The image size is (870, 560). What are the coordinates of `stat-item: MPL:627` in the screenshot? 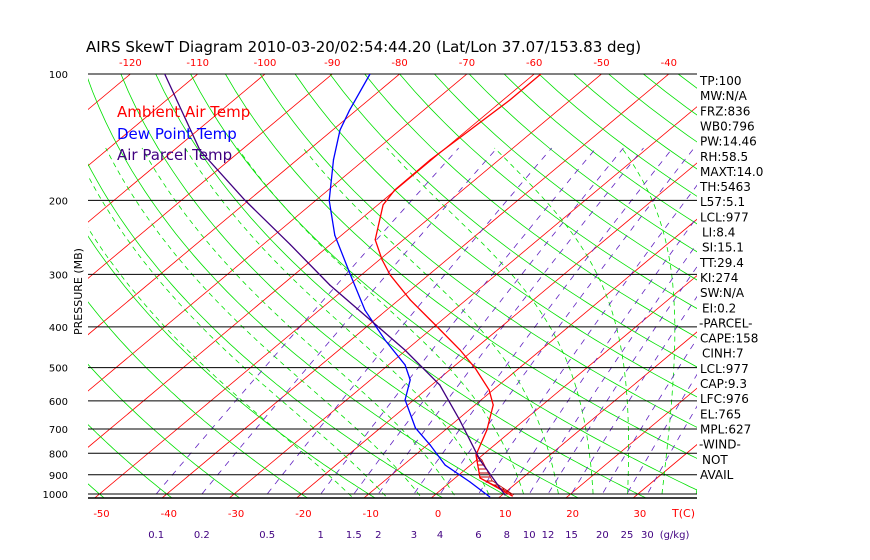 It's located at (725, 429).